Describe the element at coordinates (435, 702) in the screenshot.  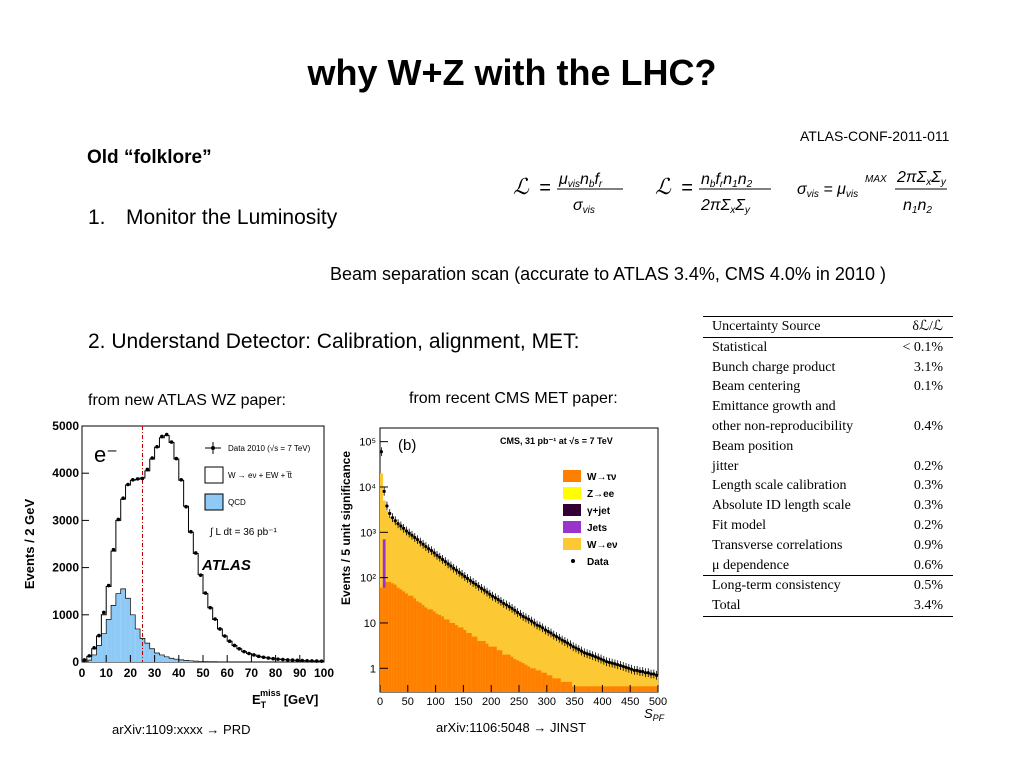
I see `cms-x-tick: 100` at that location.